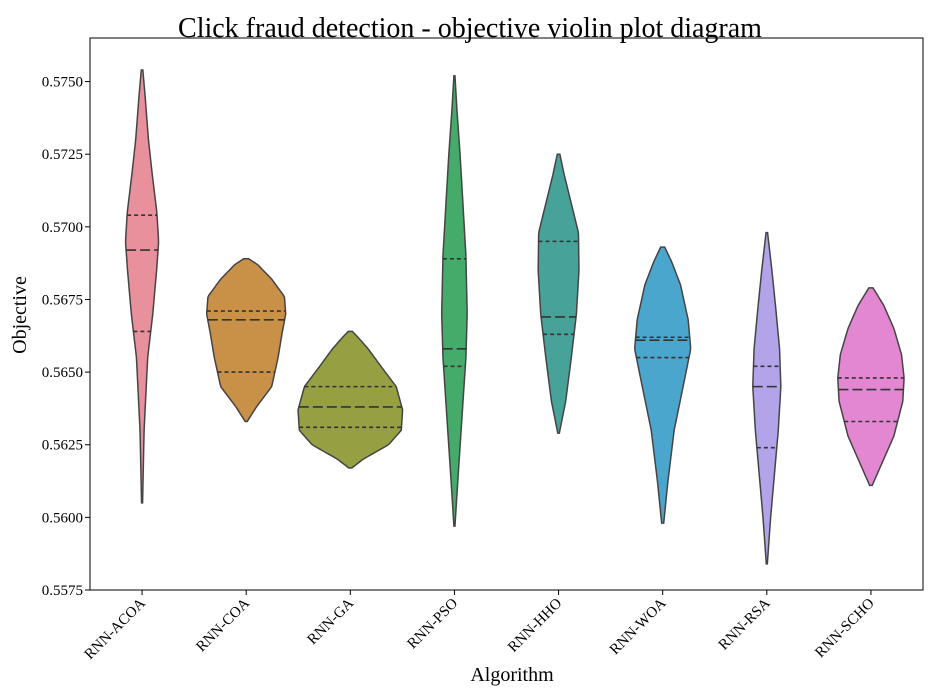  I want to click on y-tick-label: 0.5675, so click(62, 300).